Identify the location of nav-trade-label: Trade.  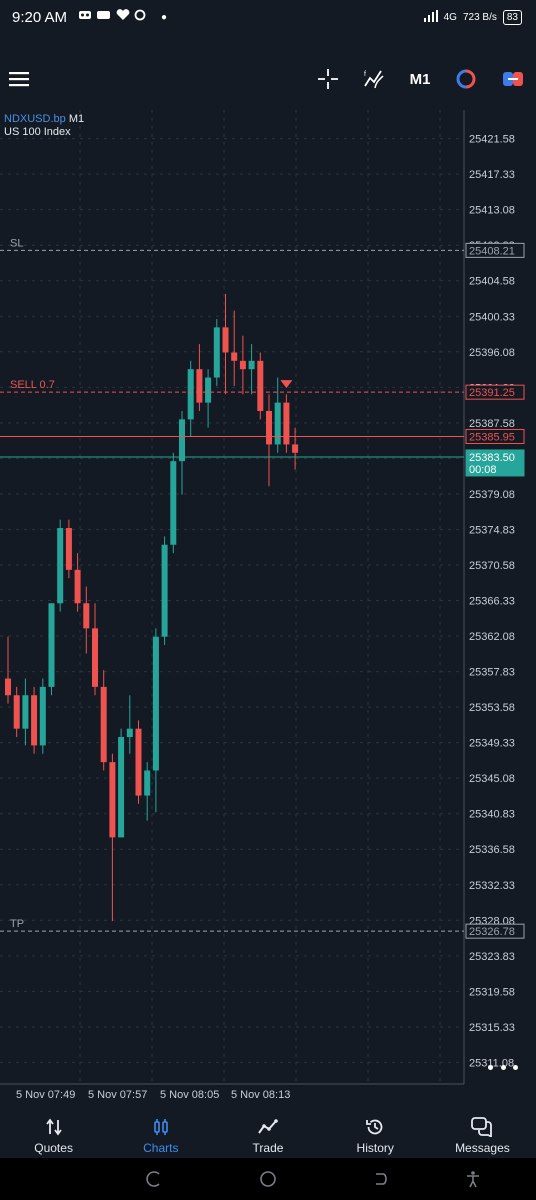
(268, 1148).